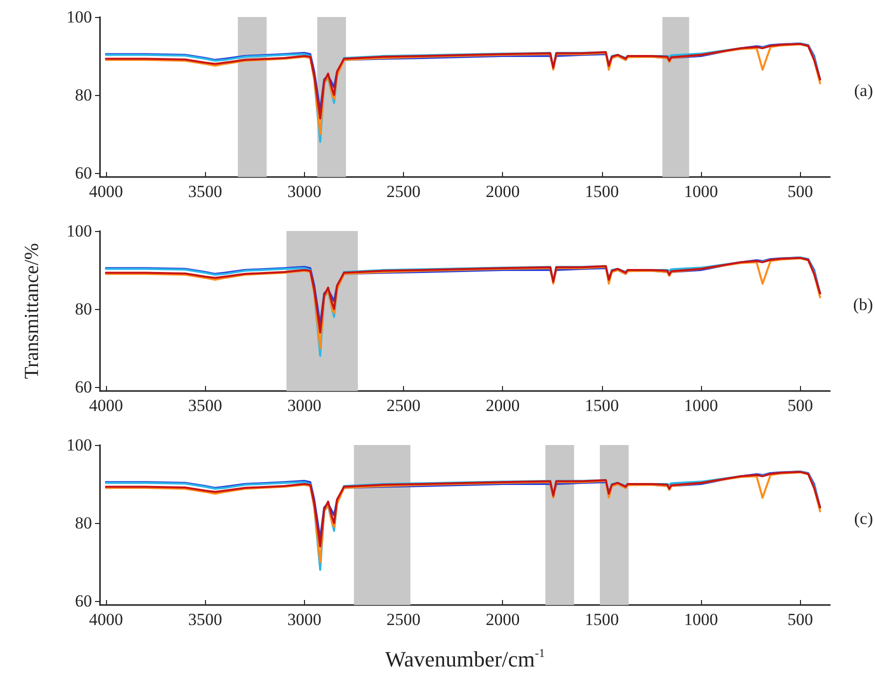  What do you see at coordinates (863, 304) in the screenshot?
I see `text: (b)` at bounding box center [863, 304].